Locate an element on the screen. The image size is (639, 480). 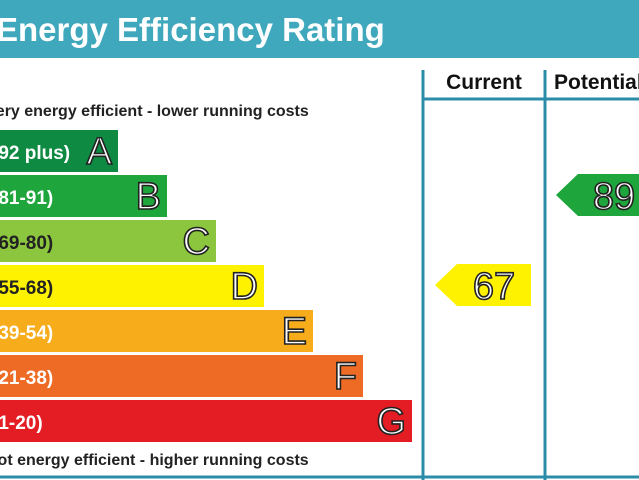
band-f-letter: F is located at coordinates (345, 377).